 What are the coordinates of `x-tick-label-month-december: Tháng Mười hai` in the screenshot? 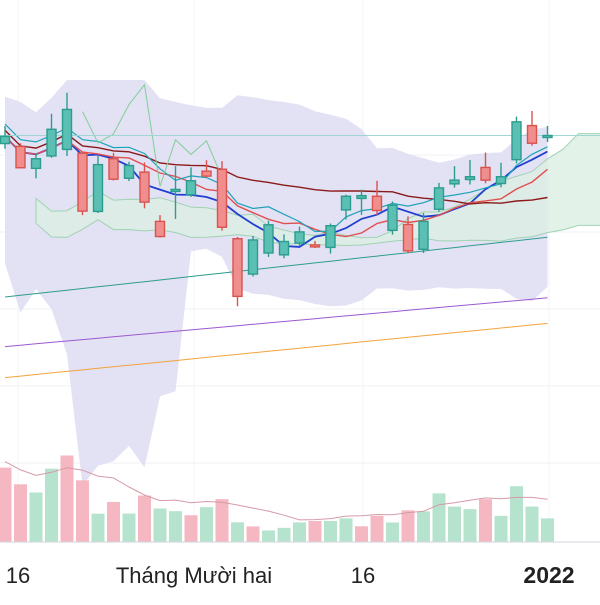 It's located at (194, 575).